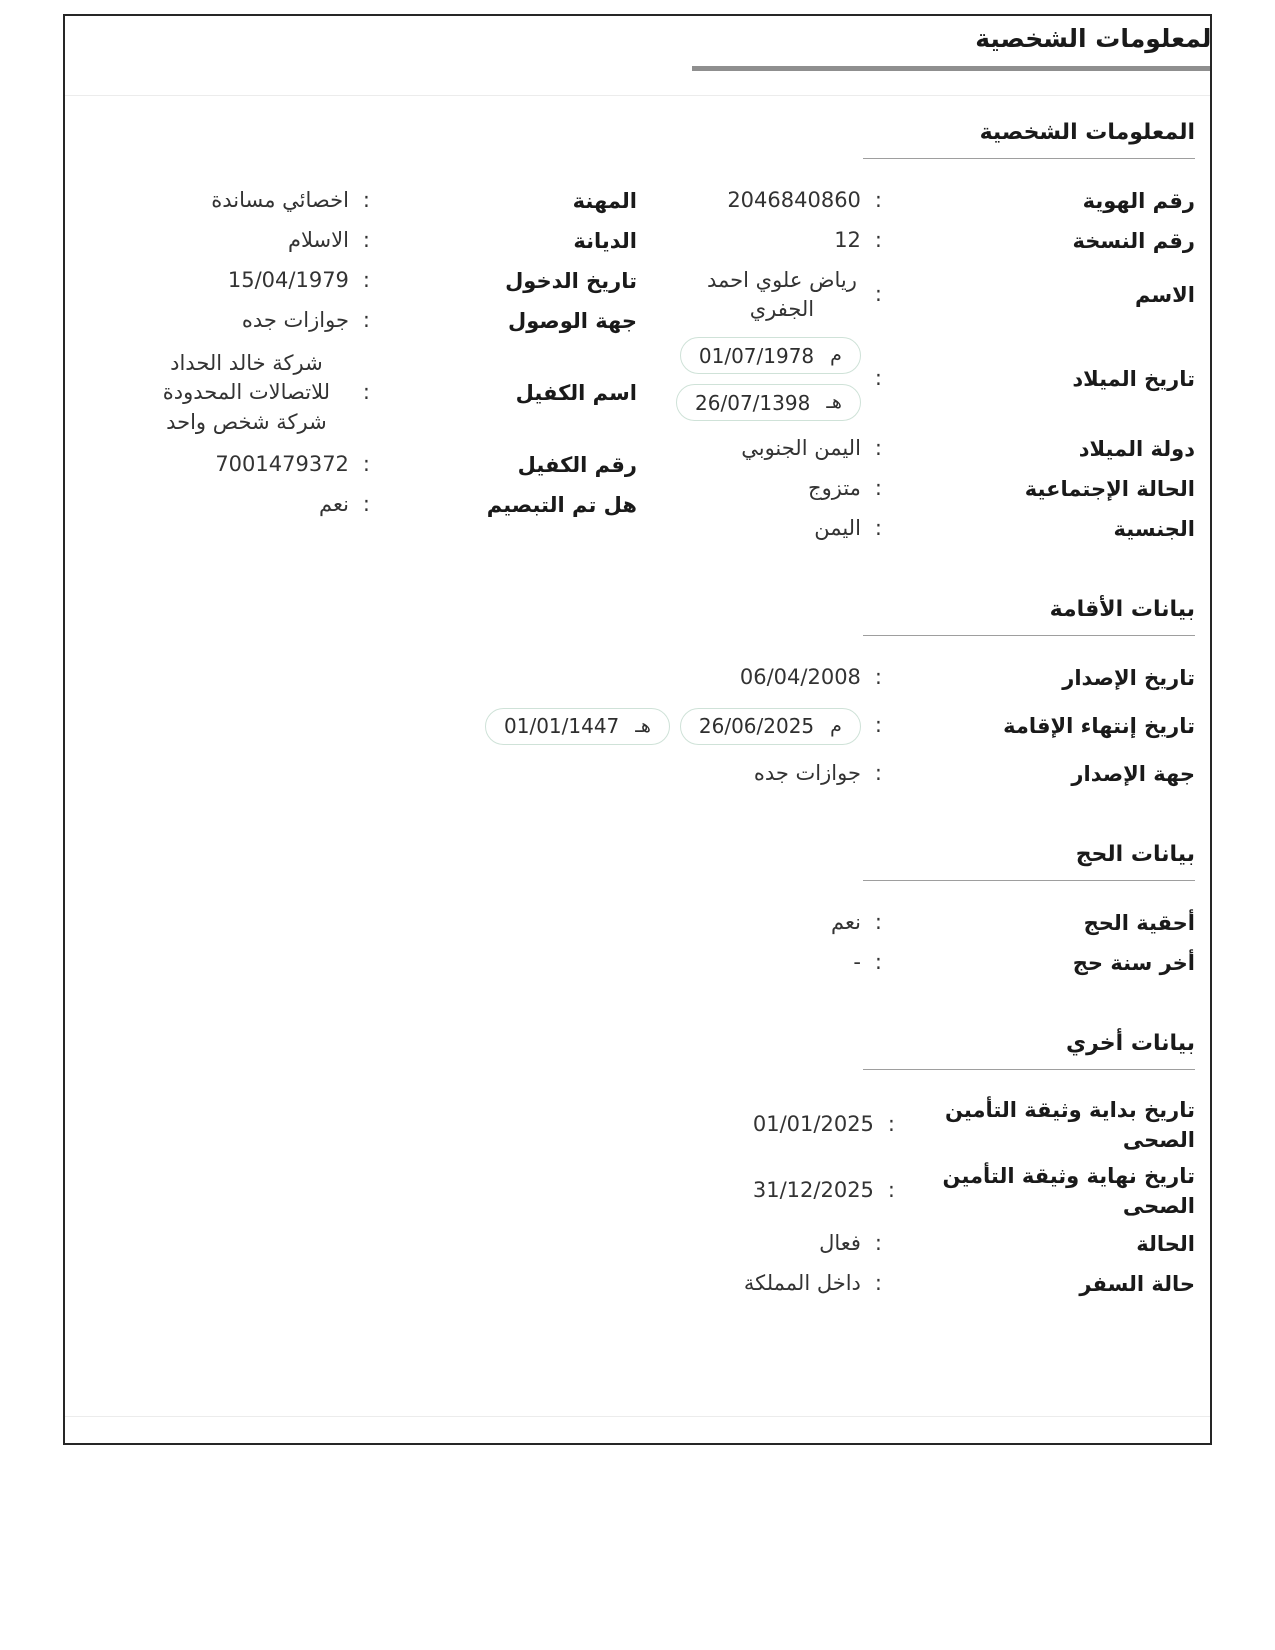 The image size is (1275, 1650). I want to click on field-row-occupation: المهنة : اخصائي مساندة, so click(358, 201).